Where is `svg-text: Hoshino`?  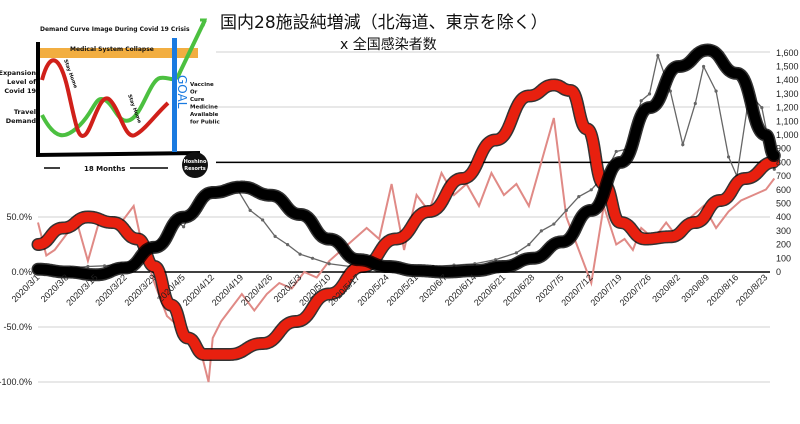
svg-text: Hoshino is located at coordinates (195, 162).